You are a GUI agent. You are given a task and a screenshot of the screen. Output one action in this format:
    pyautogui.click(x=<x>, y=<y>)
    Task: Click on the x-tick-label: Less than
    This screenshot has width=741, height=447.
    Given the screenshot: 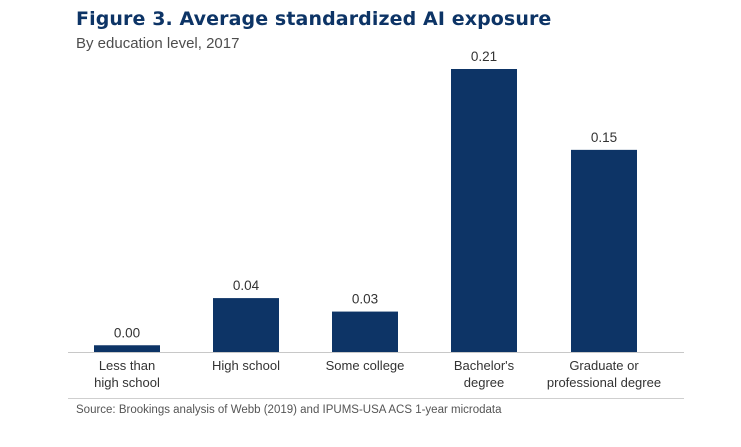 What is the action you would take?
    pyautogui.click(x=127, y=365)
    